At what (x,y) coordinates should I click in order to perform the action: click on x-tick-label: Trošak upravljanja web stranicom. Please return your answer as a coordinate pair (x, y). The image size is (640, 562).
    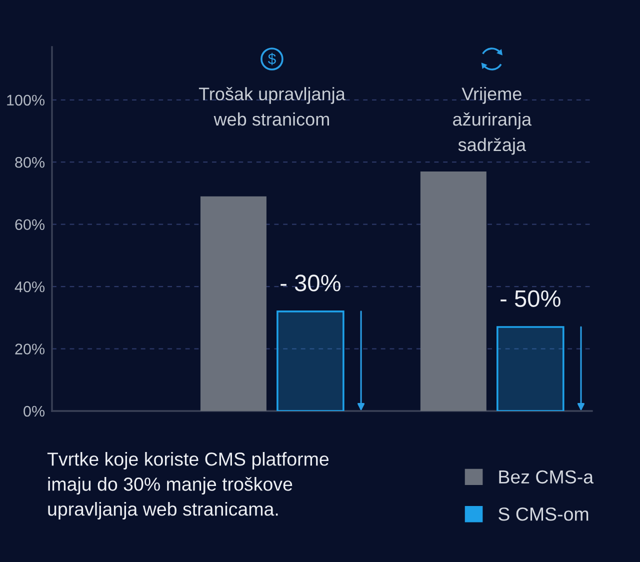
    Looking at the image, I should click on (272, 106).